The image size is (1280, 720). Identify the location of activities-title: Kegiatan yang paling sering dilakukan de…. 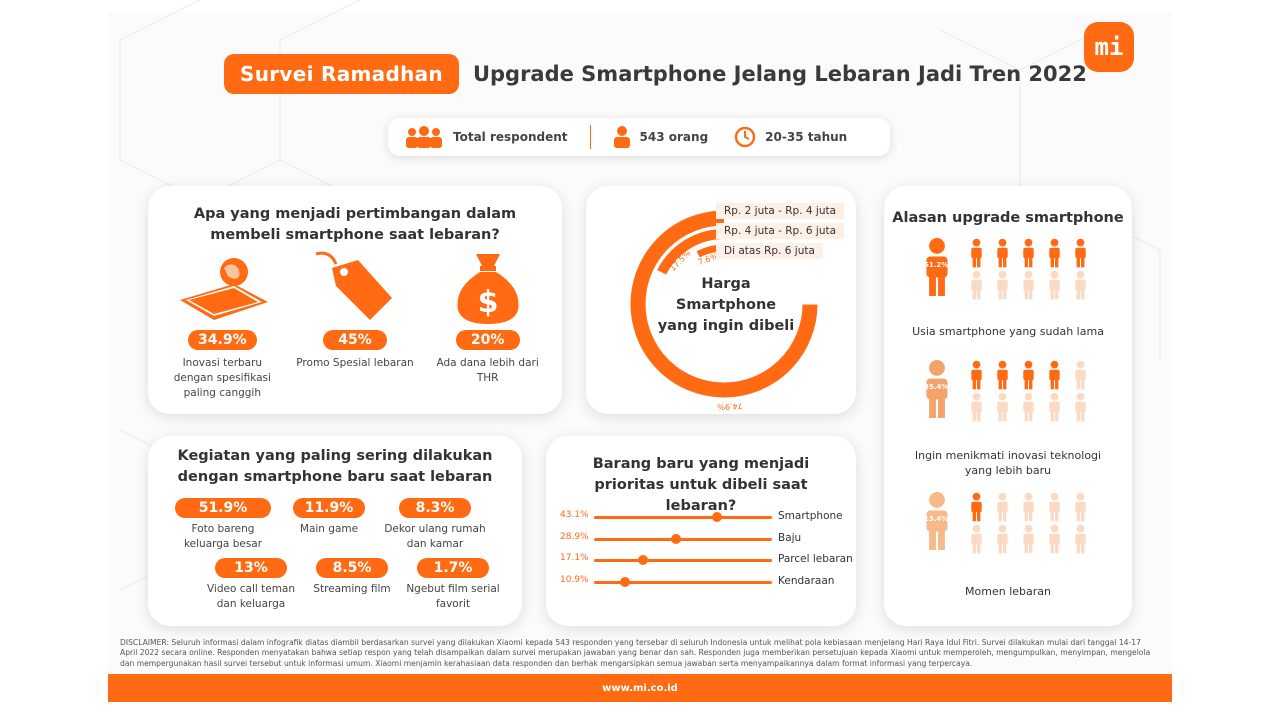
(335, 467).